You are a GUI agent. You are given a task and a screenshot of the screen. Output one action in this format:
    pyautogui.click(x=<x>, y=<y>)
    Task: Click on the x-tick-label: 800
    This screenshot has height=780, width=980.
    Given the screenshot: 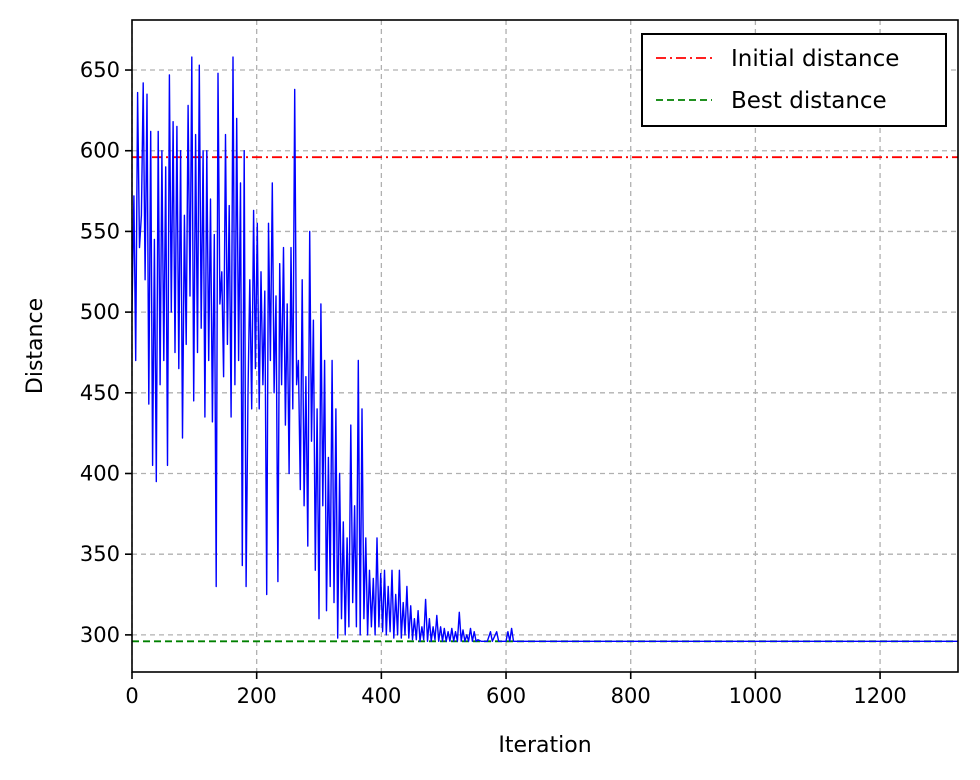 What is the action you would take?
    pyautogui.click(x=631, y=696)
    